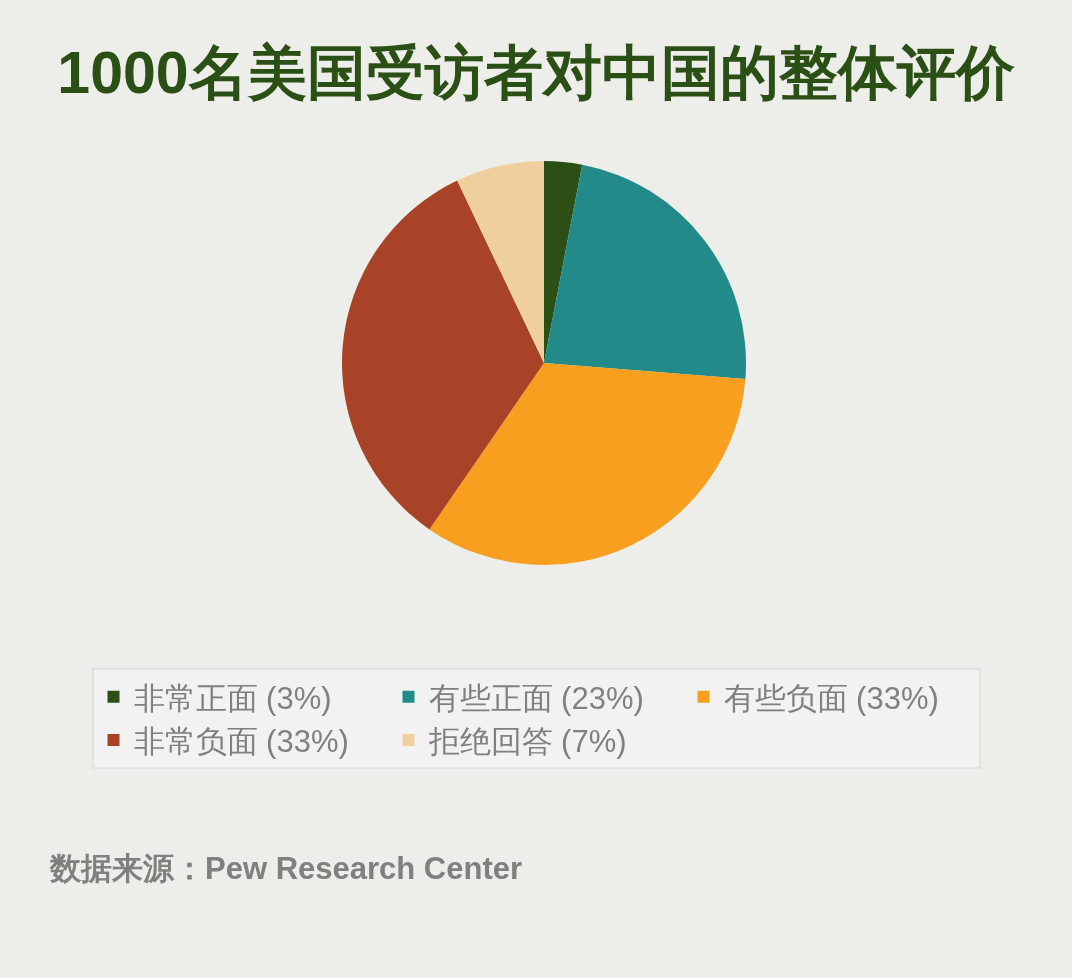 Image resolution: width=1072 pixels, height=978 pixels. Describe the element at coordinates (232, 698) in the screenshot. I see `legend-label: 非常正面 (3%)` at that location.